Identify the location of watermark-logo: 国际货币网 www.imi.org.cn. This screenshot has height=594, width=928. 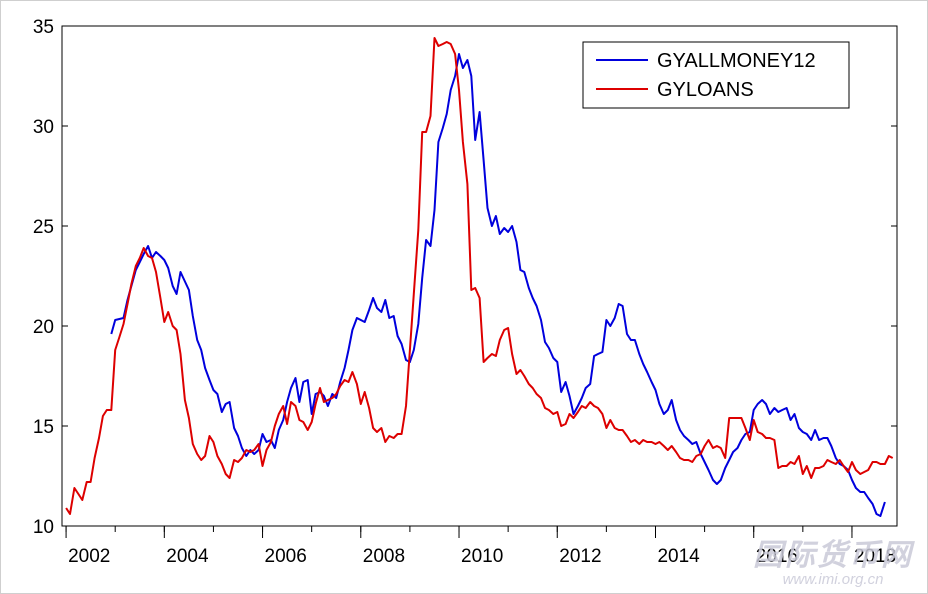
(833, 564).